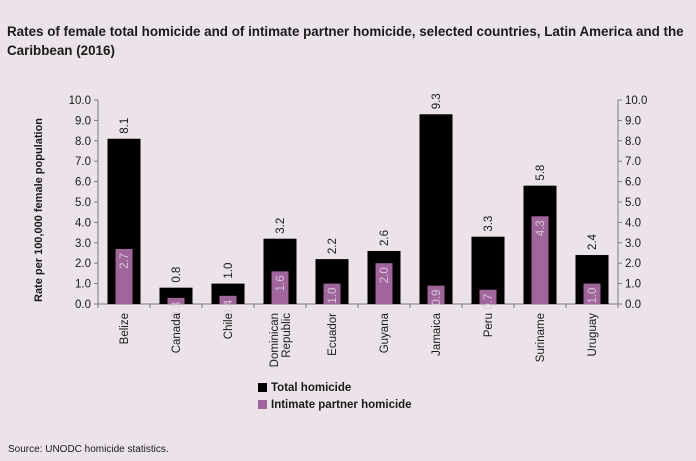 Image resolution: width=696 pixels, height=461 pixels. What do you see at coordinates (633, 264) in the screenshot?
I see `y-tick-label-right: 2.0` at bounding box center [633, 264].